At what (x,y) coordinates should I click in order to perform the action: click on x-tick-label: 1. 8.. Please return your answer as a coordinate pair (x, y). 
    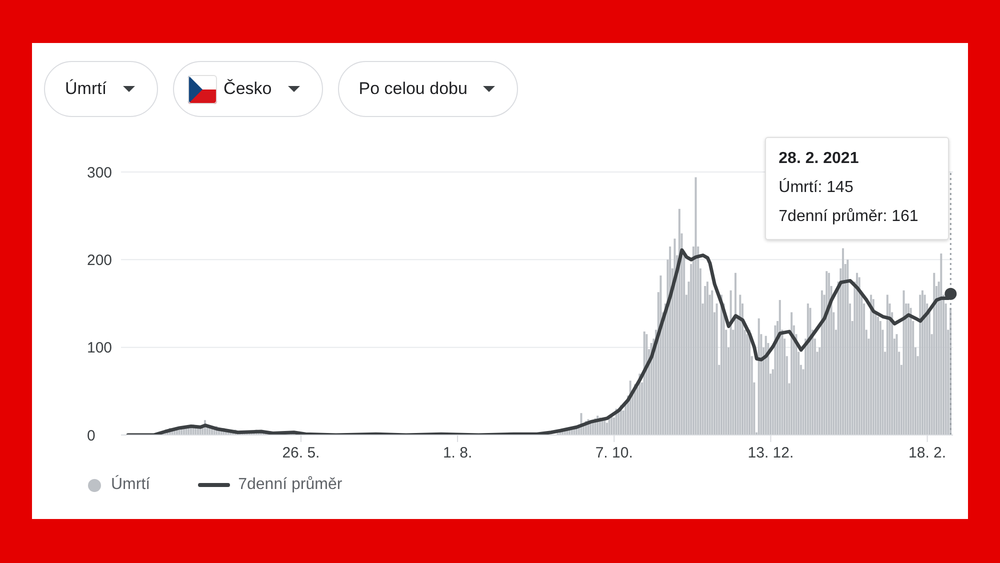
    Looking at the image, I should click on (457, 453).